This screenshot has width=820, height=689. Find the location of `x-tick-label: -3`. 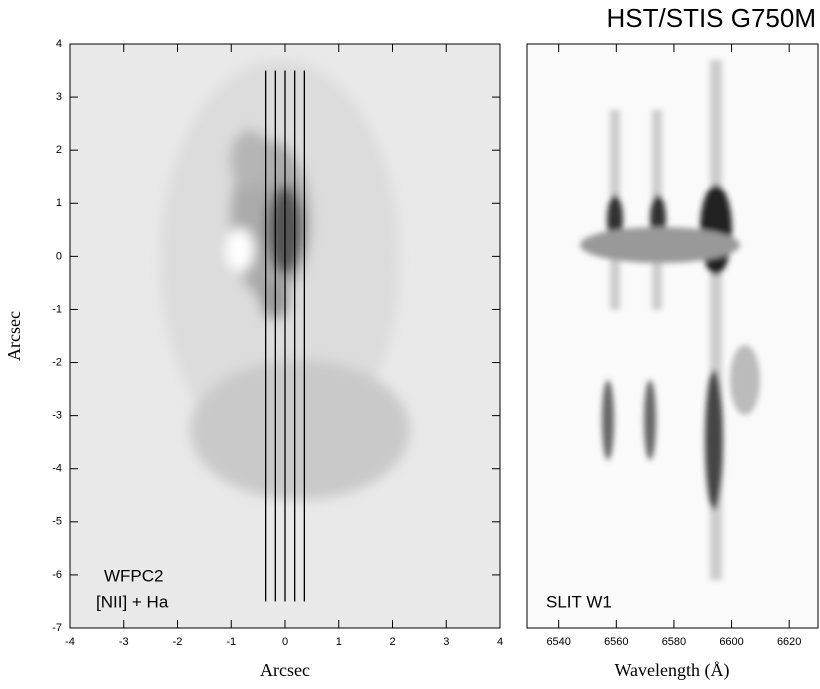

x-tick-label: -3 is located at coordinates (124, 642).